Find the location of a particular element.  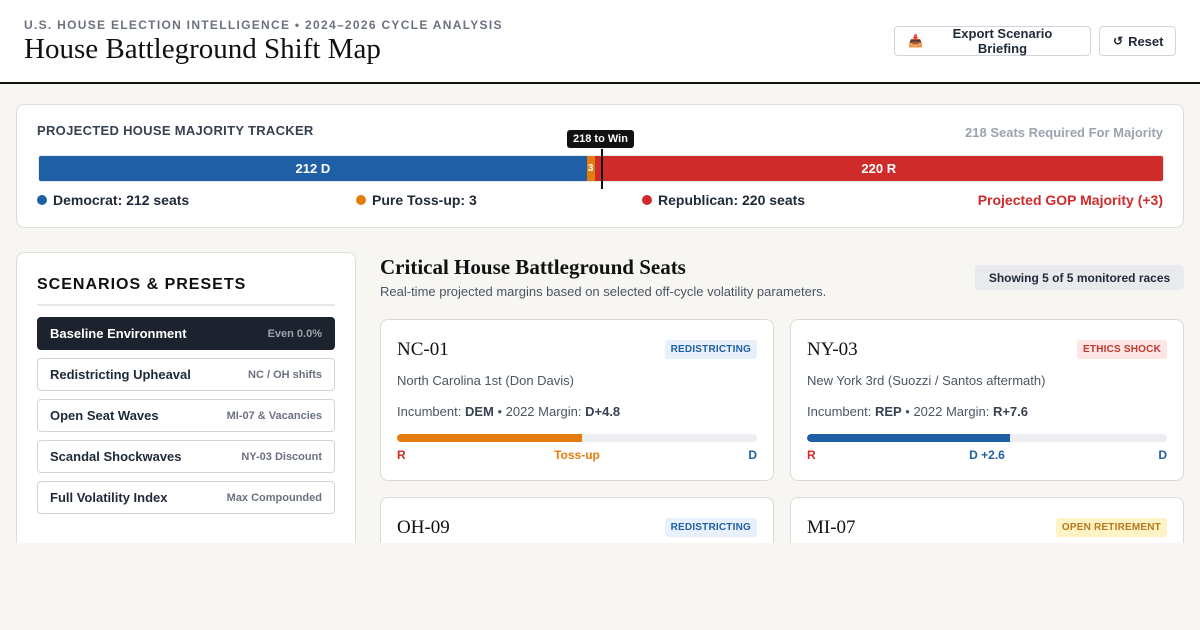

race-district-id: NY-03 is located at coordinates (832, 349).